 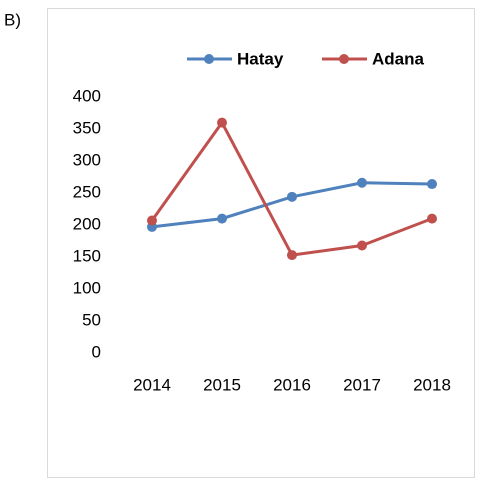 I want to click on y-tick-label: 150, so click(x=87, y=255).